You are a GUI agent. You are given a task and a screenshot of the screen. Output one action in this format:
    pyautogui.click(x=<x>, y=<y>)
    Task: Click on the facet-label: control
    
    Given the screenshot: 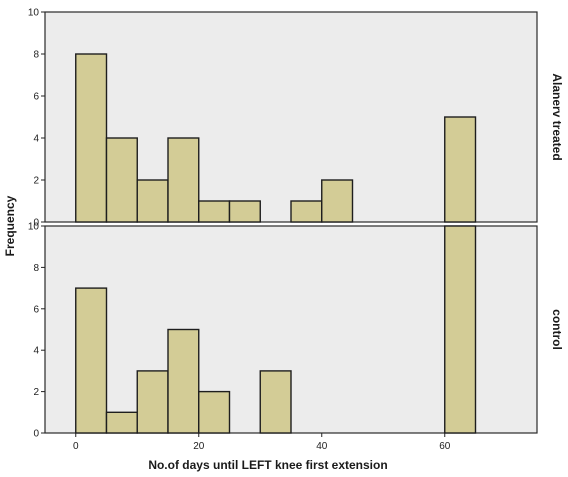 What is the action you would take?
    pyautogui.click(x=557, y=329)
    